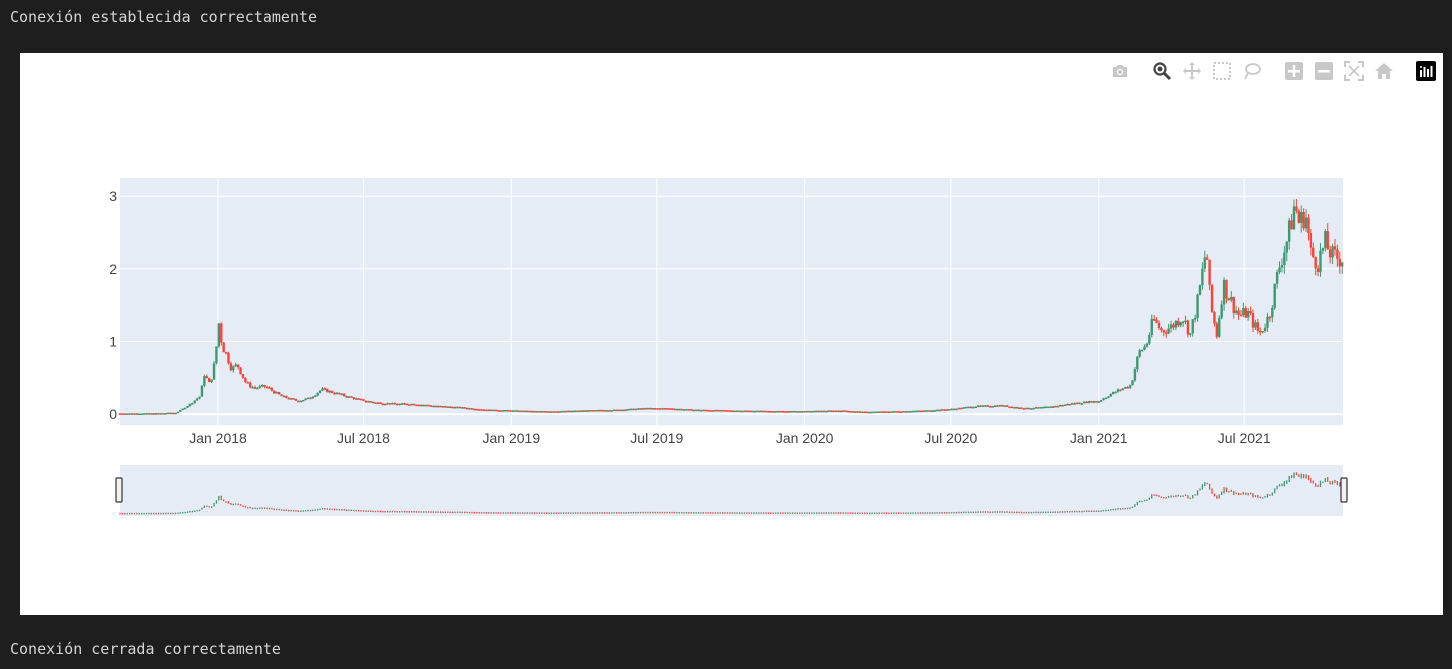 This screenshot has height=669, width=1452. Describe the element at coordinates (1294, 71) in the screenshot. I see `zoom-in-icon` at that location.